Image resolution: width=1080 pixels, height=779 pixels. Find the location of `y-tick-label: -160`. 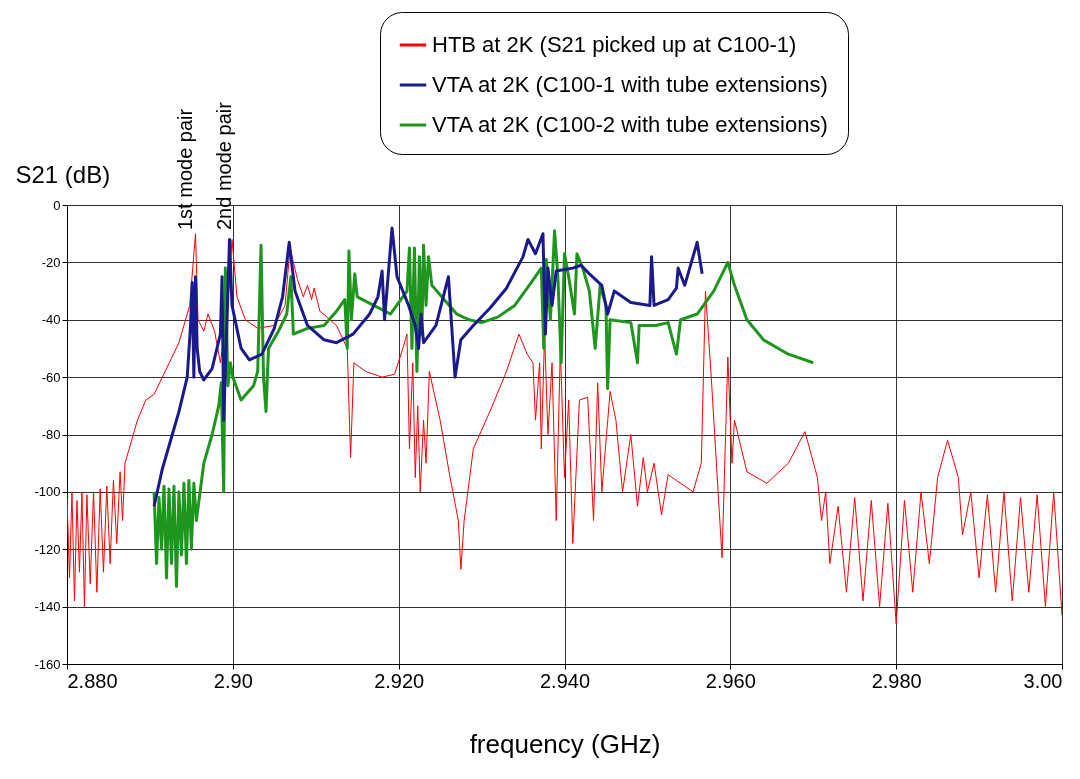

y-tick-label: -160 is located at coordinates (47, 664).